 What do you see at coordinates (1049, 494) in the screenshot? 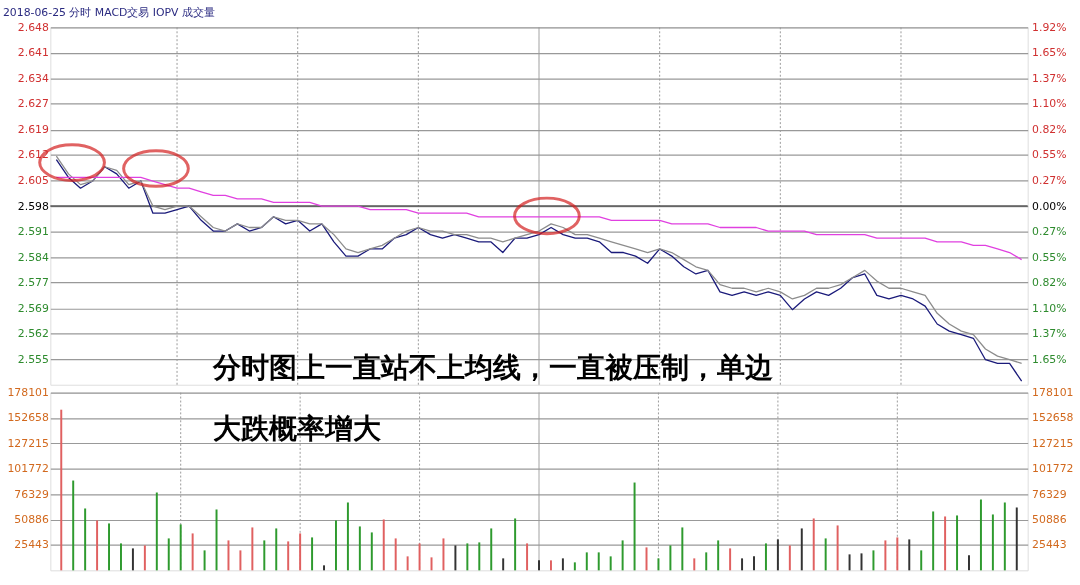
I see `y2-tick-label: 76329` at bounding box center [1049, 494].